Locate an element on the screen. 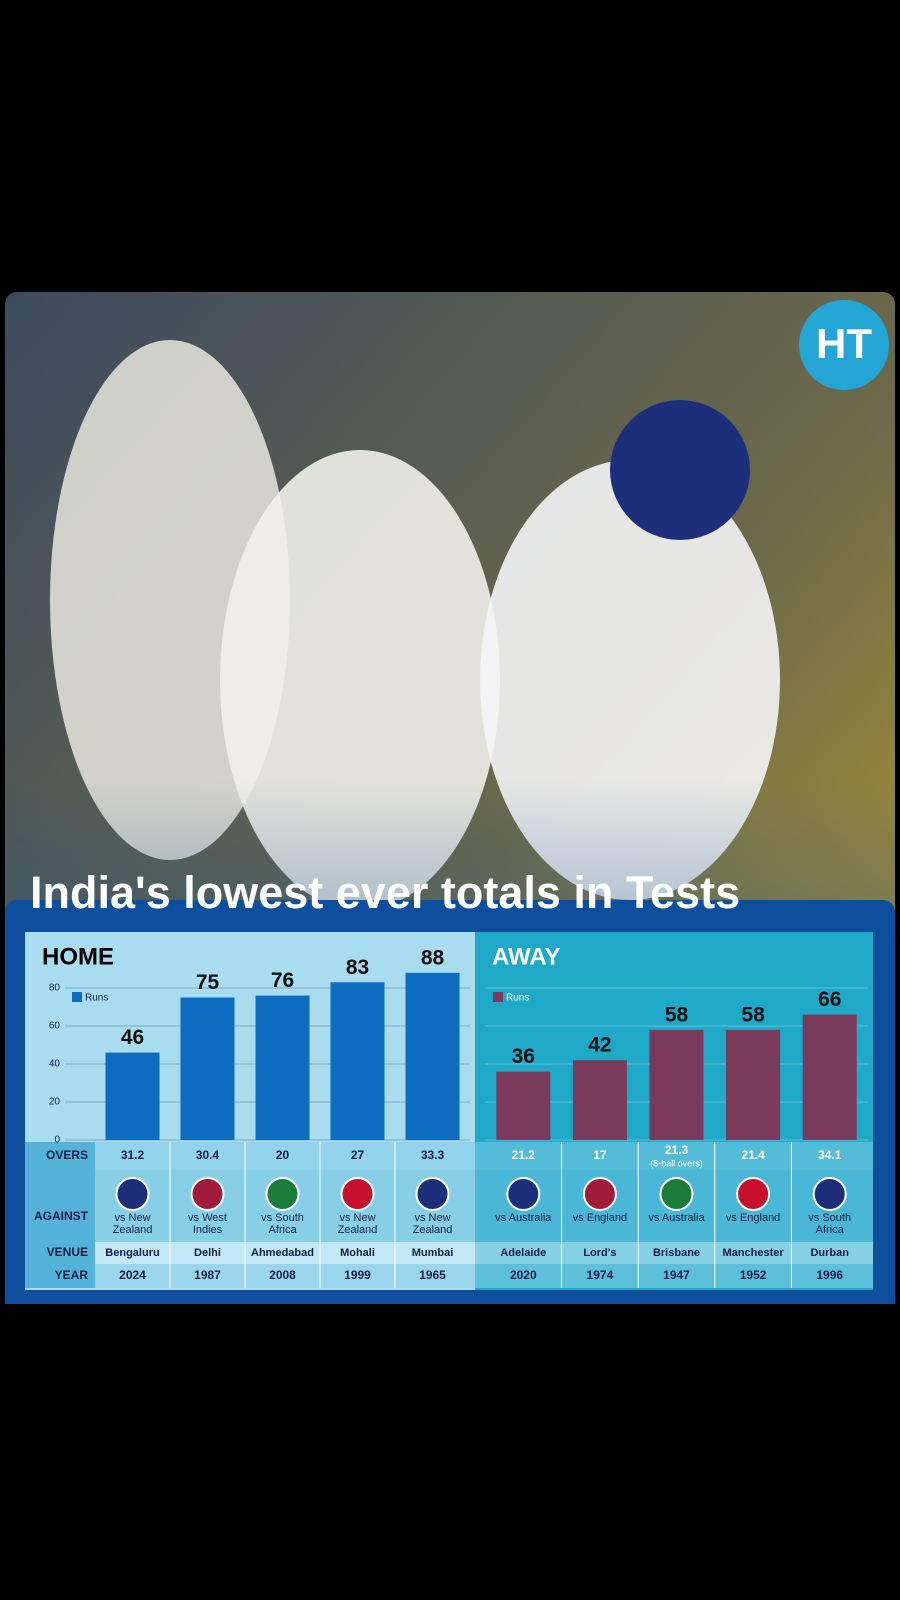  venue: Lord's is located at coordinates (599, 1253).